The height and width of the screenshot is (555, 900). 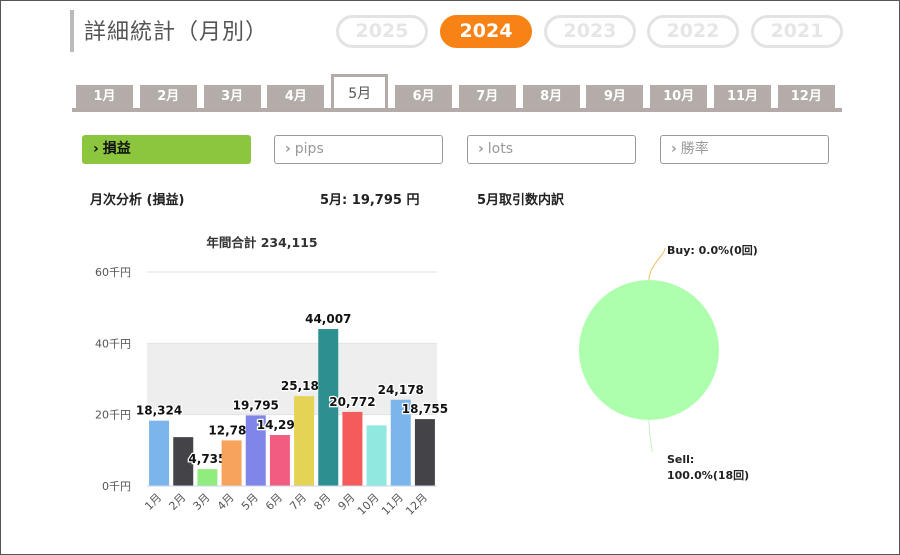 I want to click on pie-slice-sell, so click(x=649, y=350).